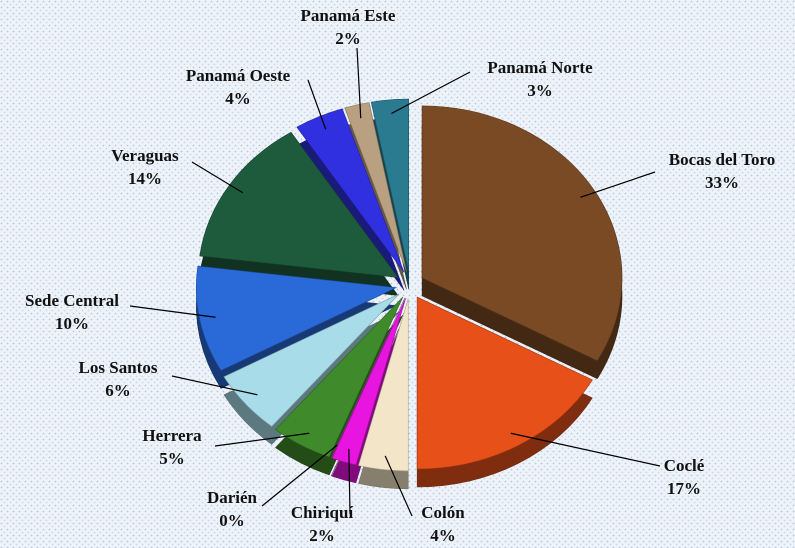 The image size is (795, 548). I want to click on value-label: 17%, so click(684, 488).